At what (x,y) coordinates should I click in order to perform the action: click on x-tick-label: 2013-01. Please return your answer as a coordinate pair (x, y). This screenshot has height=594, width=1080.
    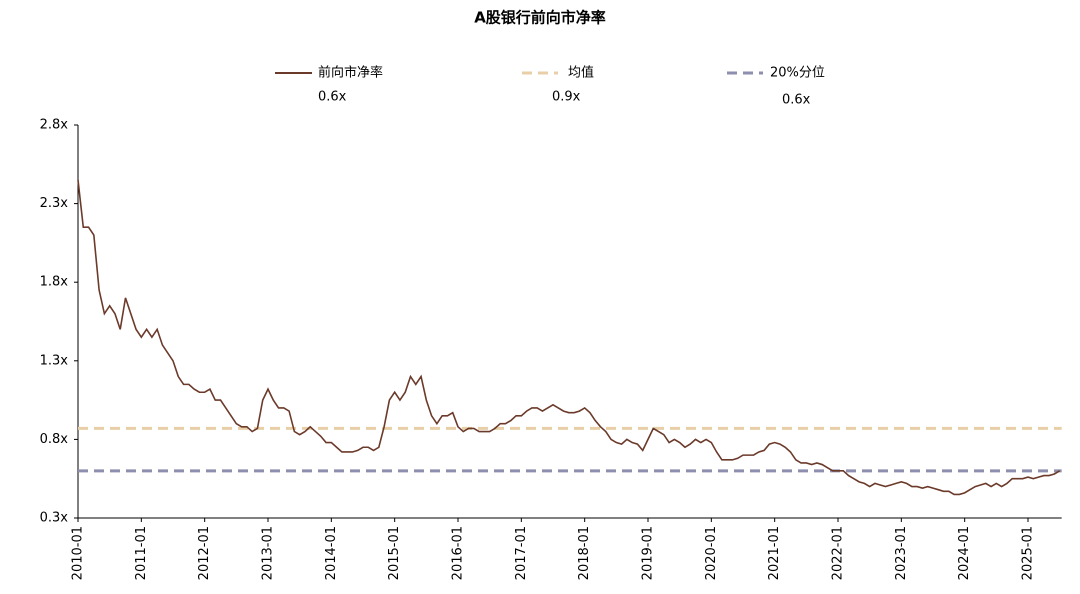
    Looking at the image, I should click on (268, 553).